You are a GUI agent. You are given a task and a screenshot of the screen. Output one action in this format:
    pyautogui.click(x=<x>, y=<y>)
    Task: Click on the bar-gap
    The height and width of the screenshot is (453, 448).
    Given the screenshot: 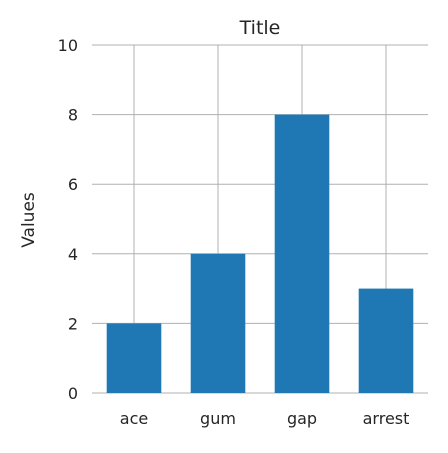 What is the action you would take?
    pyautogui.click(x=302, y=253)
    